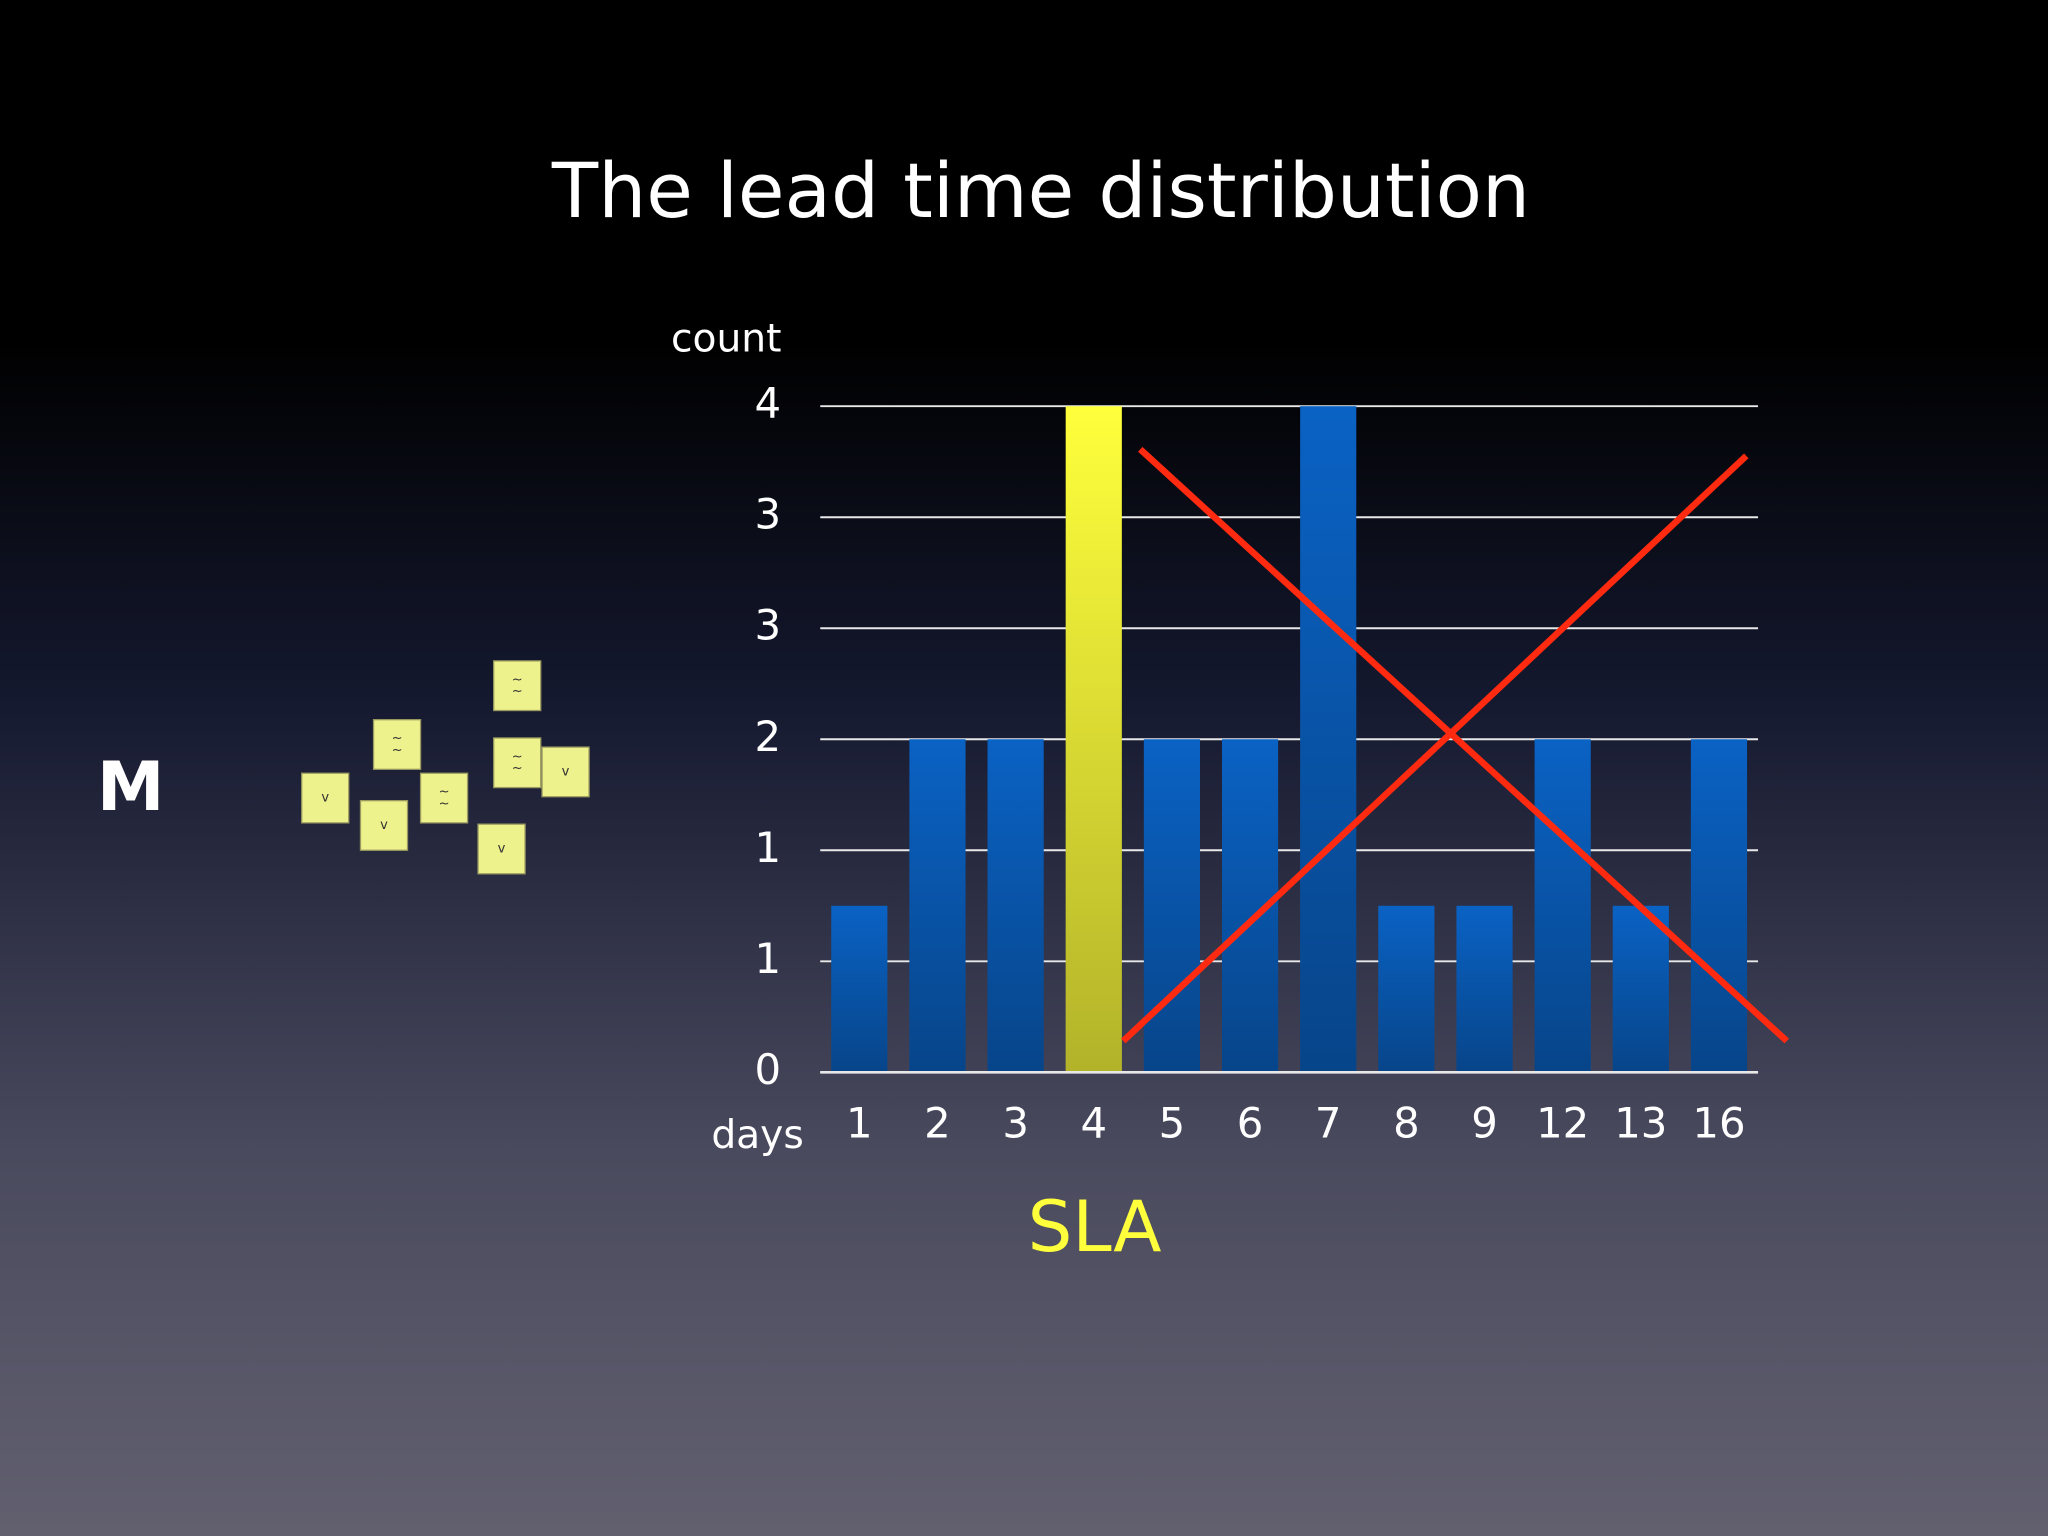 The image size is (2048, 1536). Describe the element at coordinates (937, 1122) in the screenshot. I see `x-tick-label: 2` at that location.